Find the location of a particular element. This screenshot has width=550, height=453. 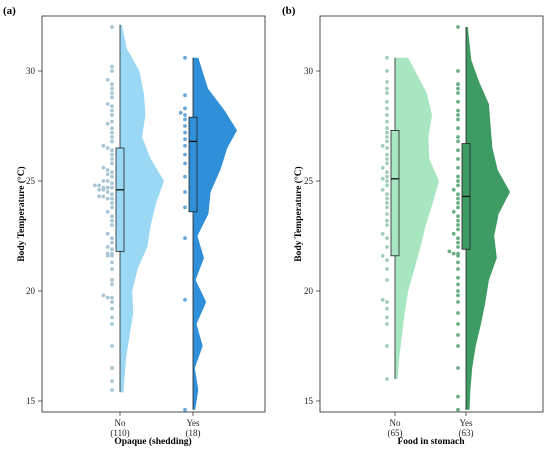

sample-size-label: (110) is located at coordinates (119, 433).